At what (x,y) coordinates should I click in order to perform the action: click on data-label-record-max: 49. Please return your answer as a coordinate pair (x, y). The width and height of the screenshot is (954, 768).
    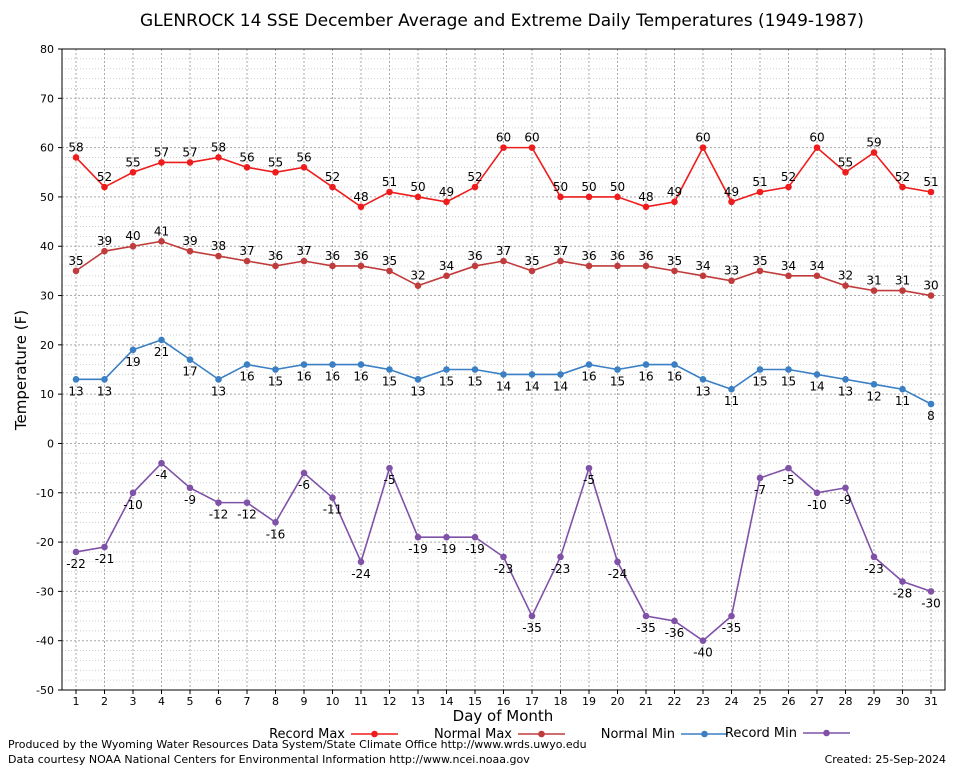
    Looking at the image, I should click on (446, 192).